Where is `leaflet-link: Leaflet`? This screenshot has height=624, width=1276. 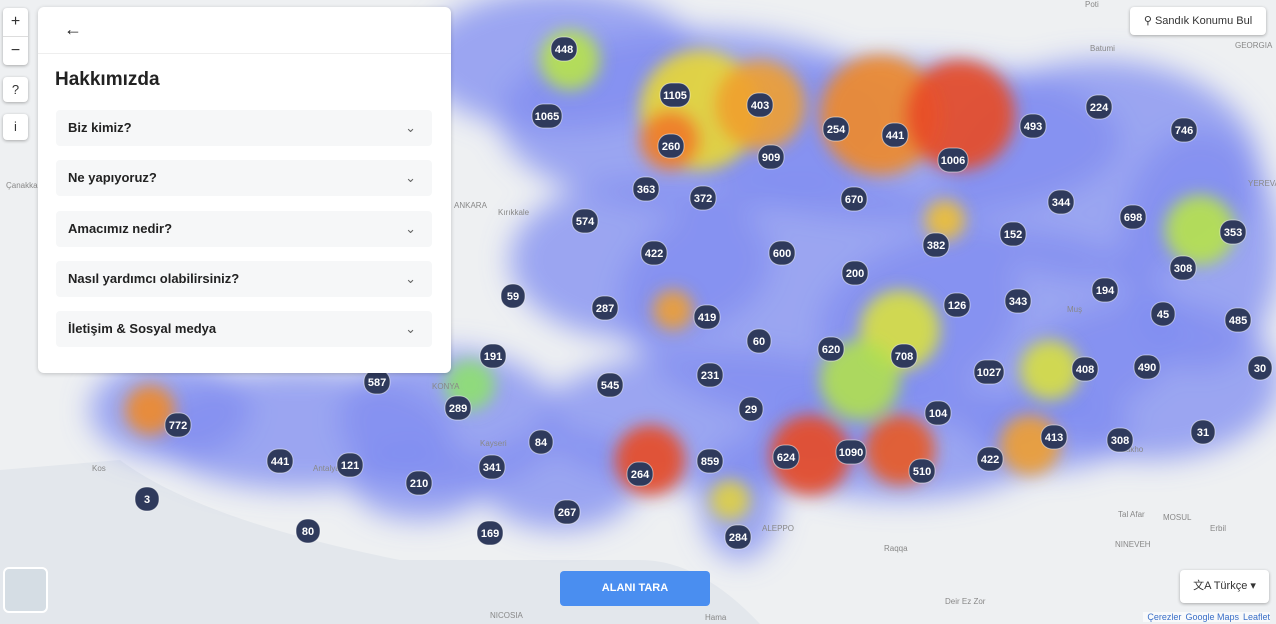
leaflet-link: Leaflet is located at coordinates (1256, 617).